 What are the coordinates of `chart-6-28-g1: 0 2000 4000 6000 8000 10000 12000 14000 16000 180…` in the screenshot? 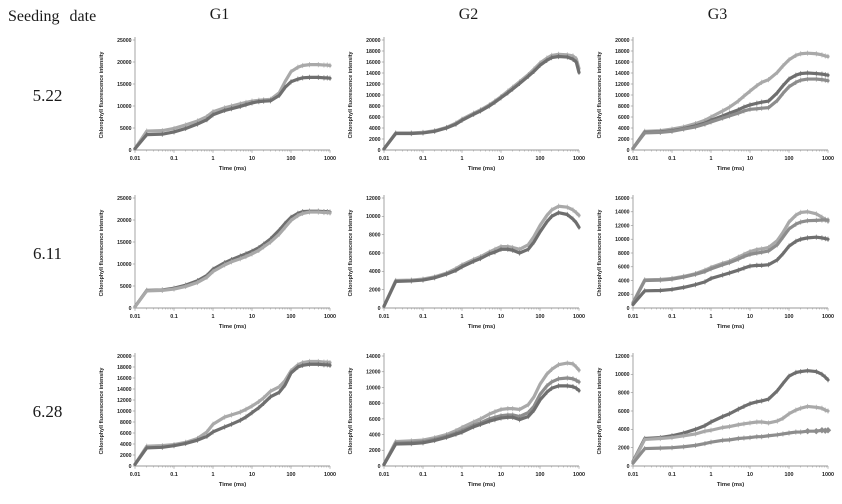 It's located at (219, 425).